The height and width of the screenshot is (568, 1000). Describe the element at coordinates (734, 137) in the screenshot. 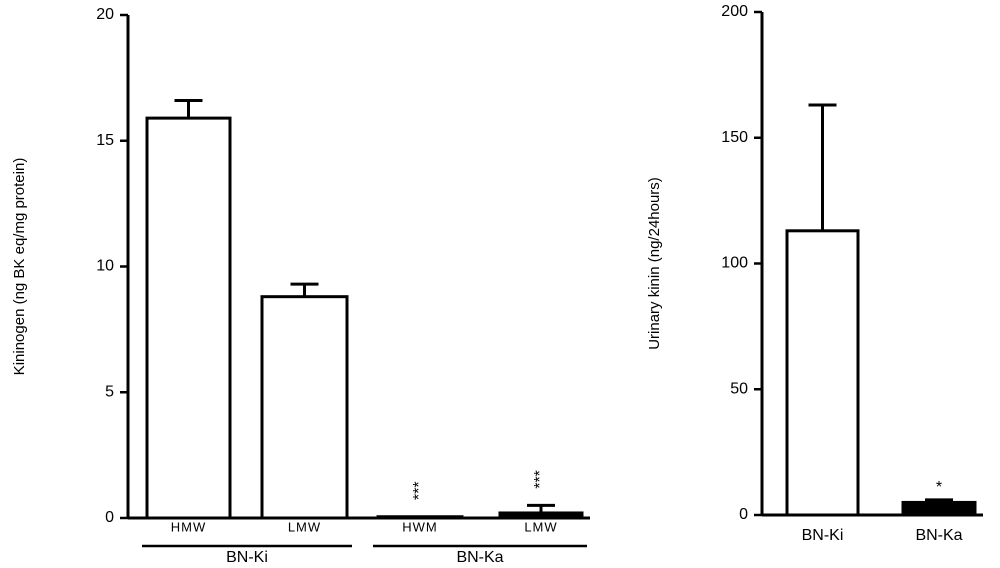

I see `y-tick-label: 150` at that location.